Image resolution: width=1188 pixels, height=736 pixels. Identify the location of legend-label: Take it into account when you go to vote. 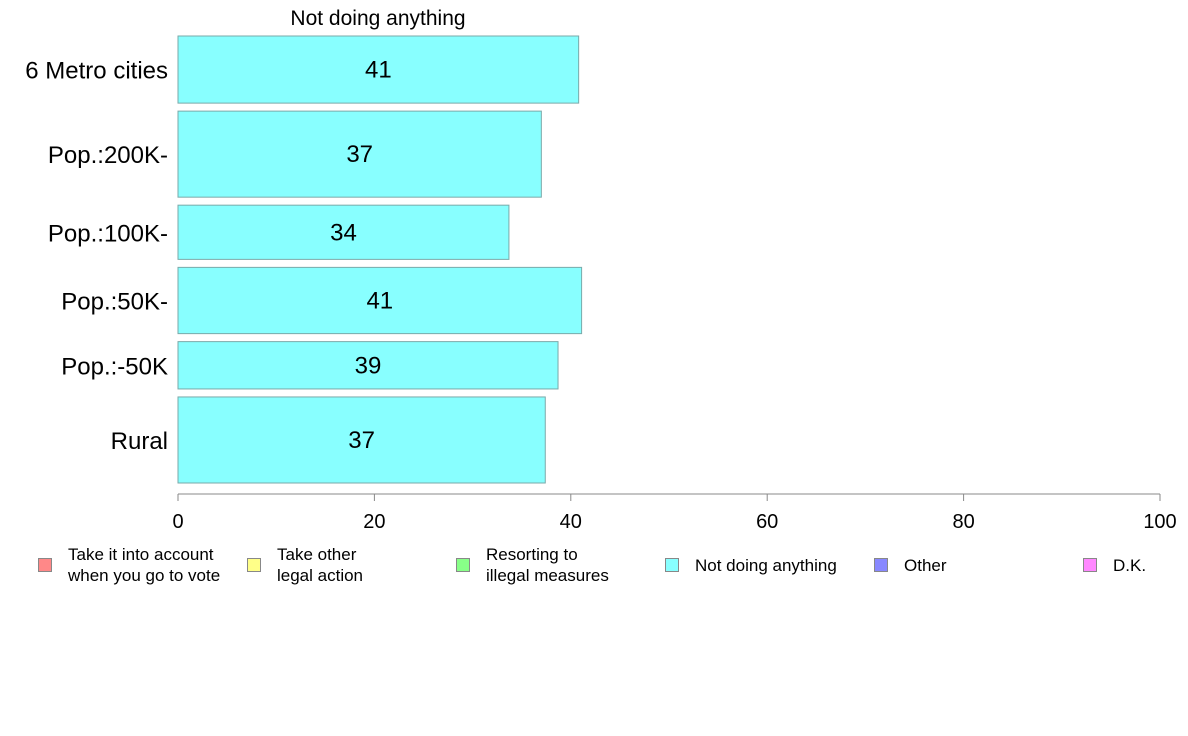
(144, 565).